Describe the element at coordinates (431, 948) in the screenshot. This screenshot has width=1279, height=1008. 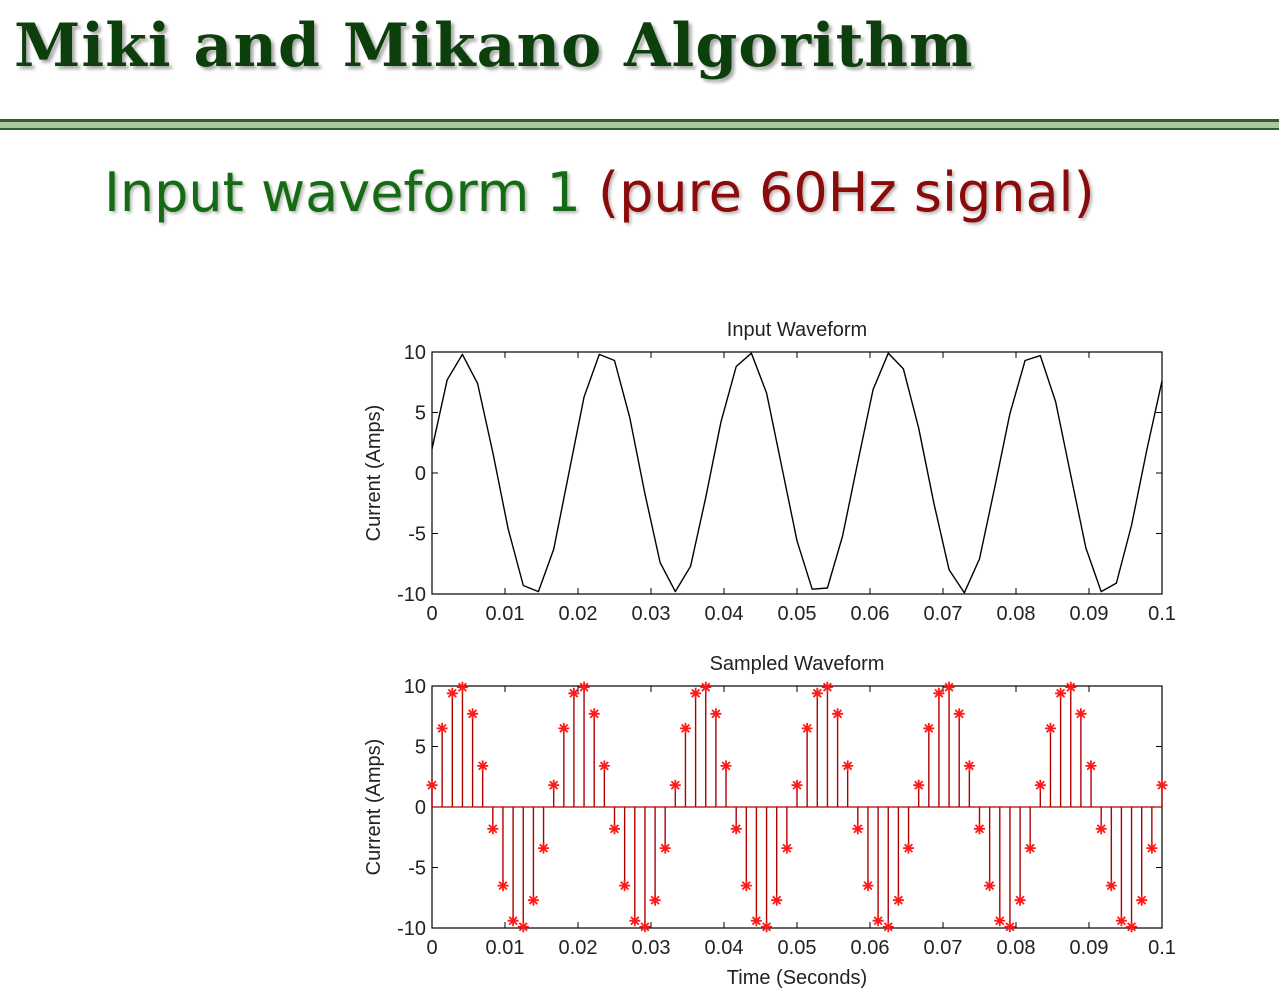
I see `chart2-x-tick-label: 0` at that location.